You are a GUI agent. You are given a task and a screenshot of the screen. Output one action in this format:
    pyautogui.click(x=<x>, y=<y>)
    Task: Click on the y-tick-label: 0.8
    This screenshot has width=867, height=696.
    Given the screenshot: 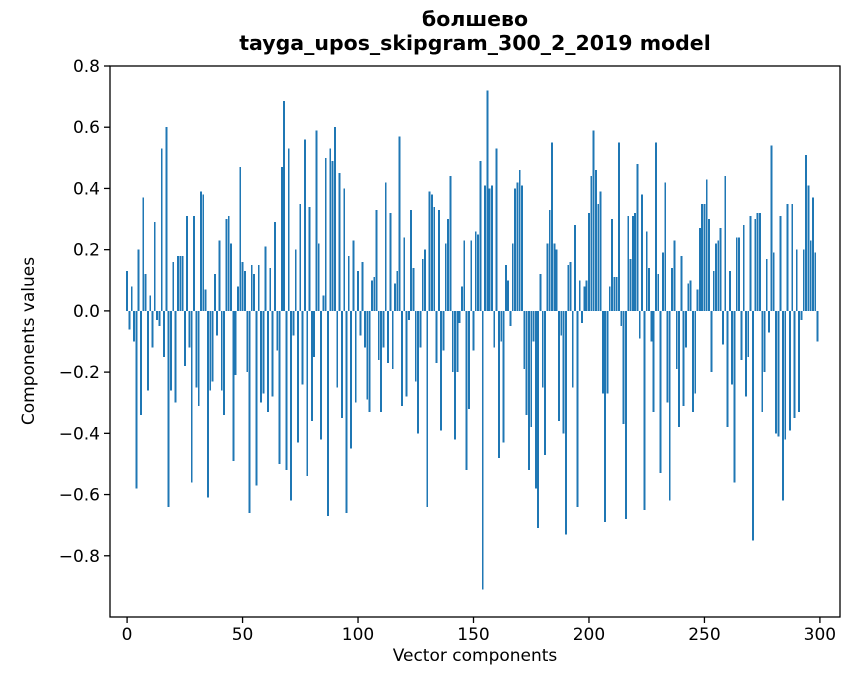 What is the action you would take?
    pyautogui.click(x=86, y=67)
    